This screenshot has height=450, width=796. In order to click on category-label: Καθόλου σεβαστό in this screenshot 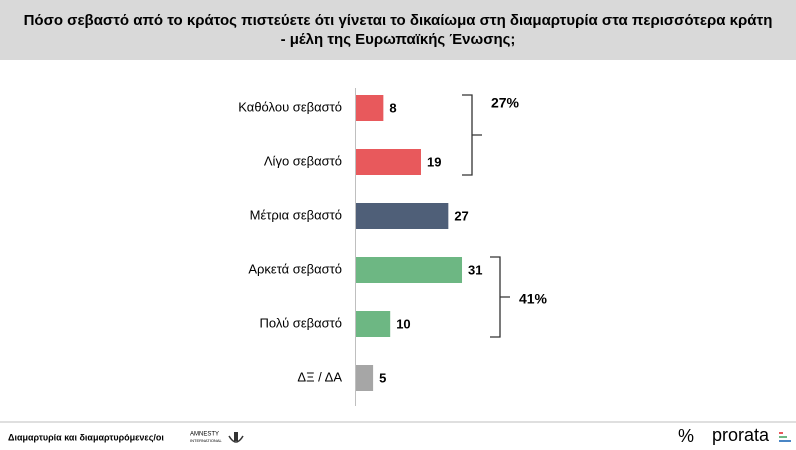, I will do `click(290, 106)`.